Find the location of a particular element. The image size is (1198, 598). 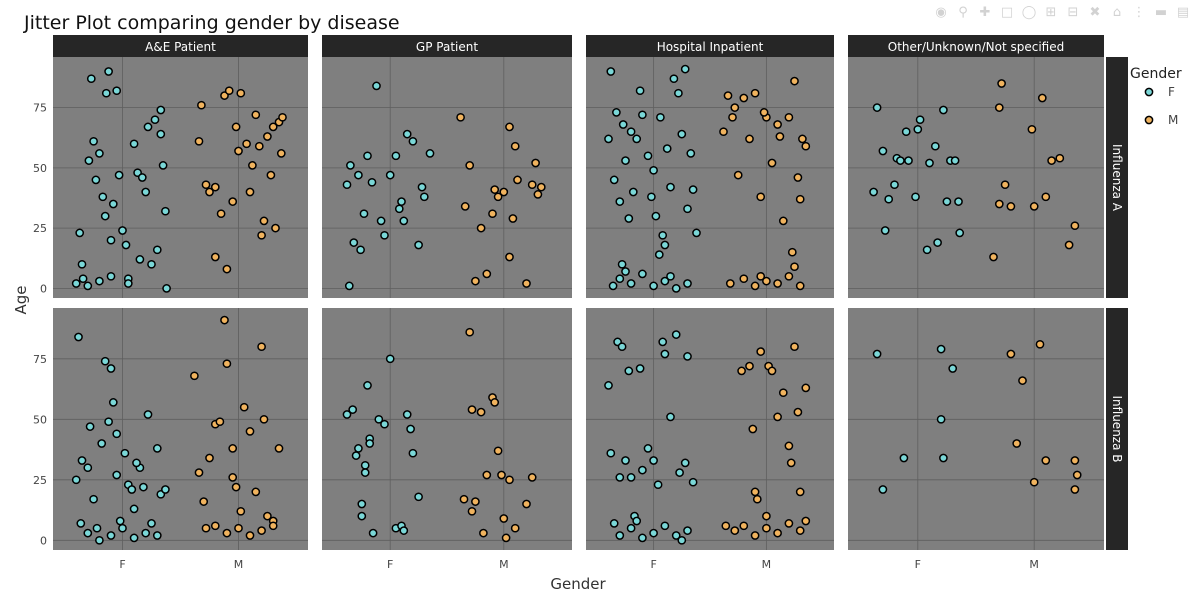

lasso-icon: ◯ is located at coordinates (1029, 12).